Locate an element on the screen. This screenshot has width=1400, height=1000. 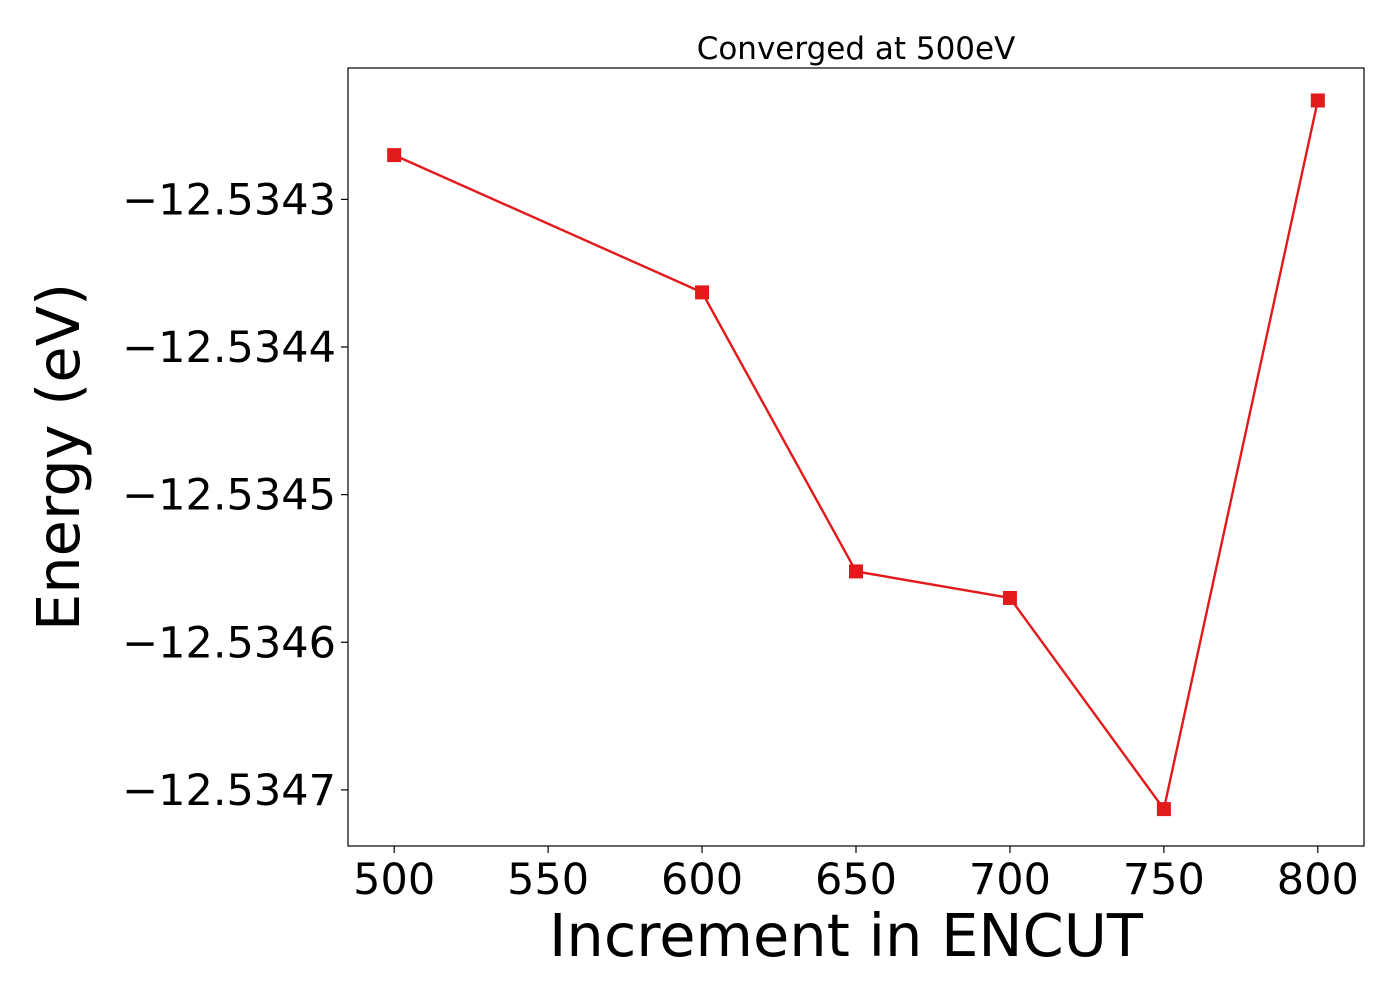
x-tick-label: 550 is located at coordinates (548, 880).